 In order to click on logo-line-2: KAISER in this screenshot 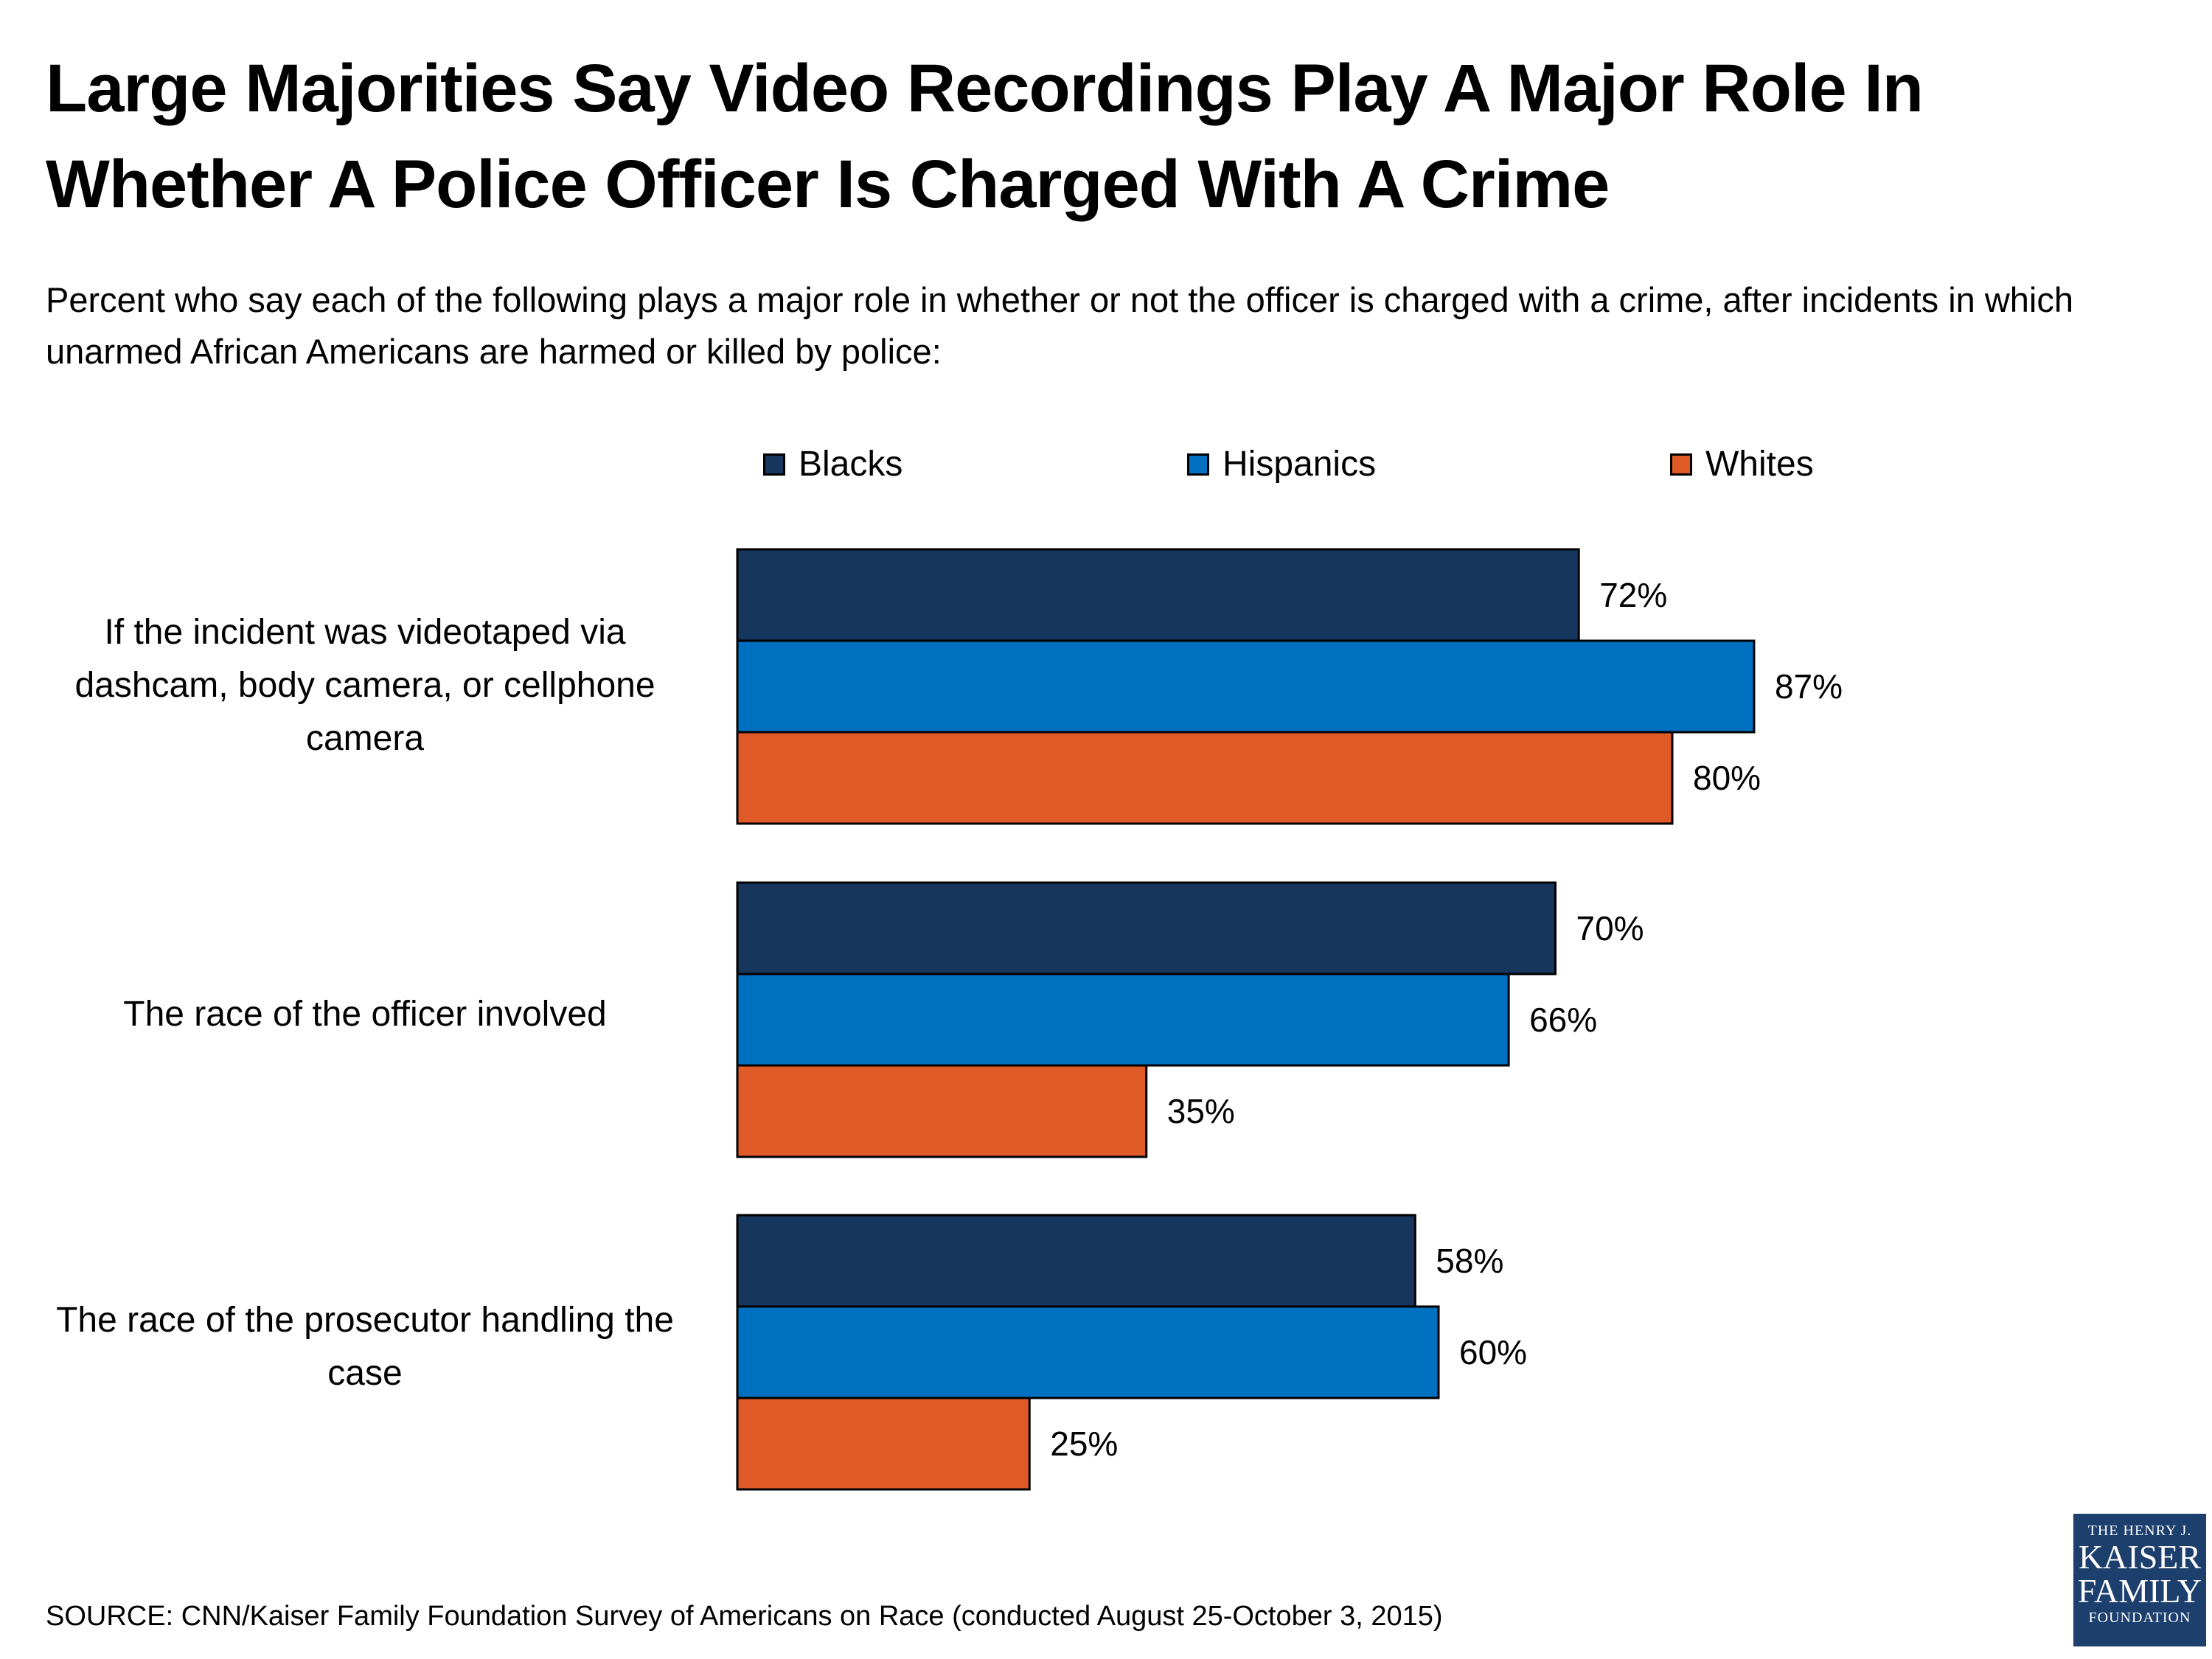, I will do `click(2140, 1557)`.